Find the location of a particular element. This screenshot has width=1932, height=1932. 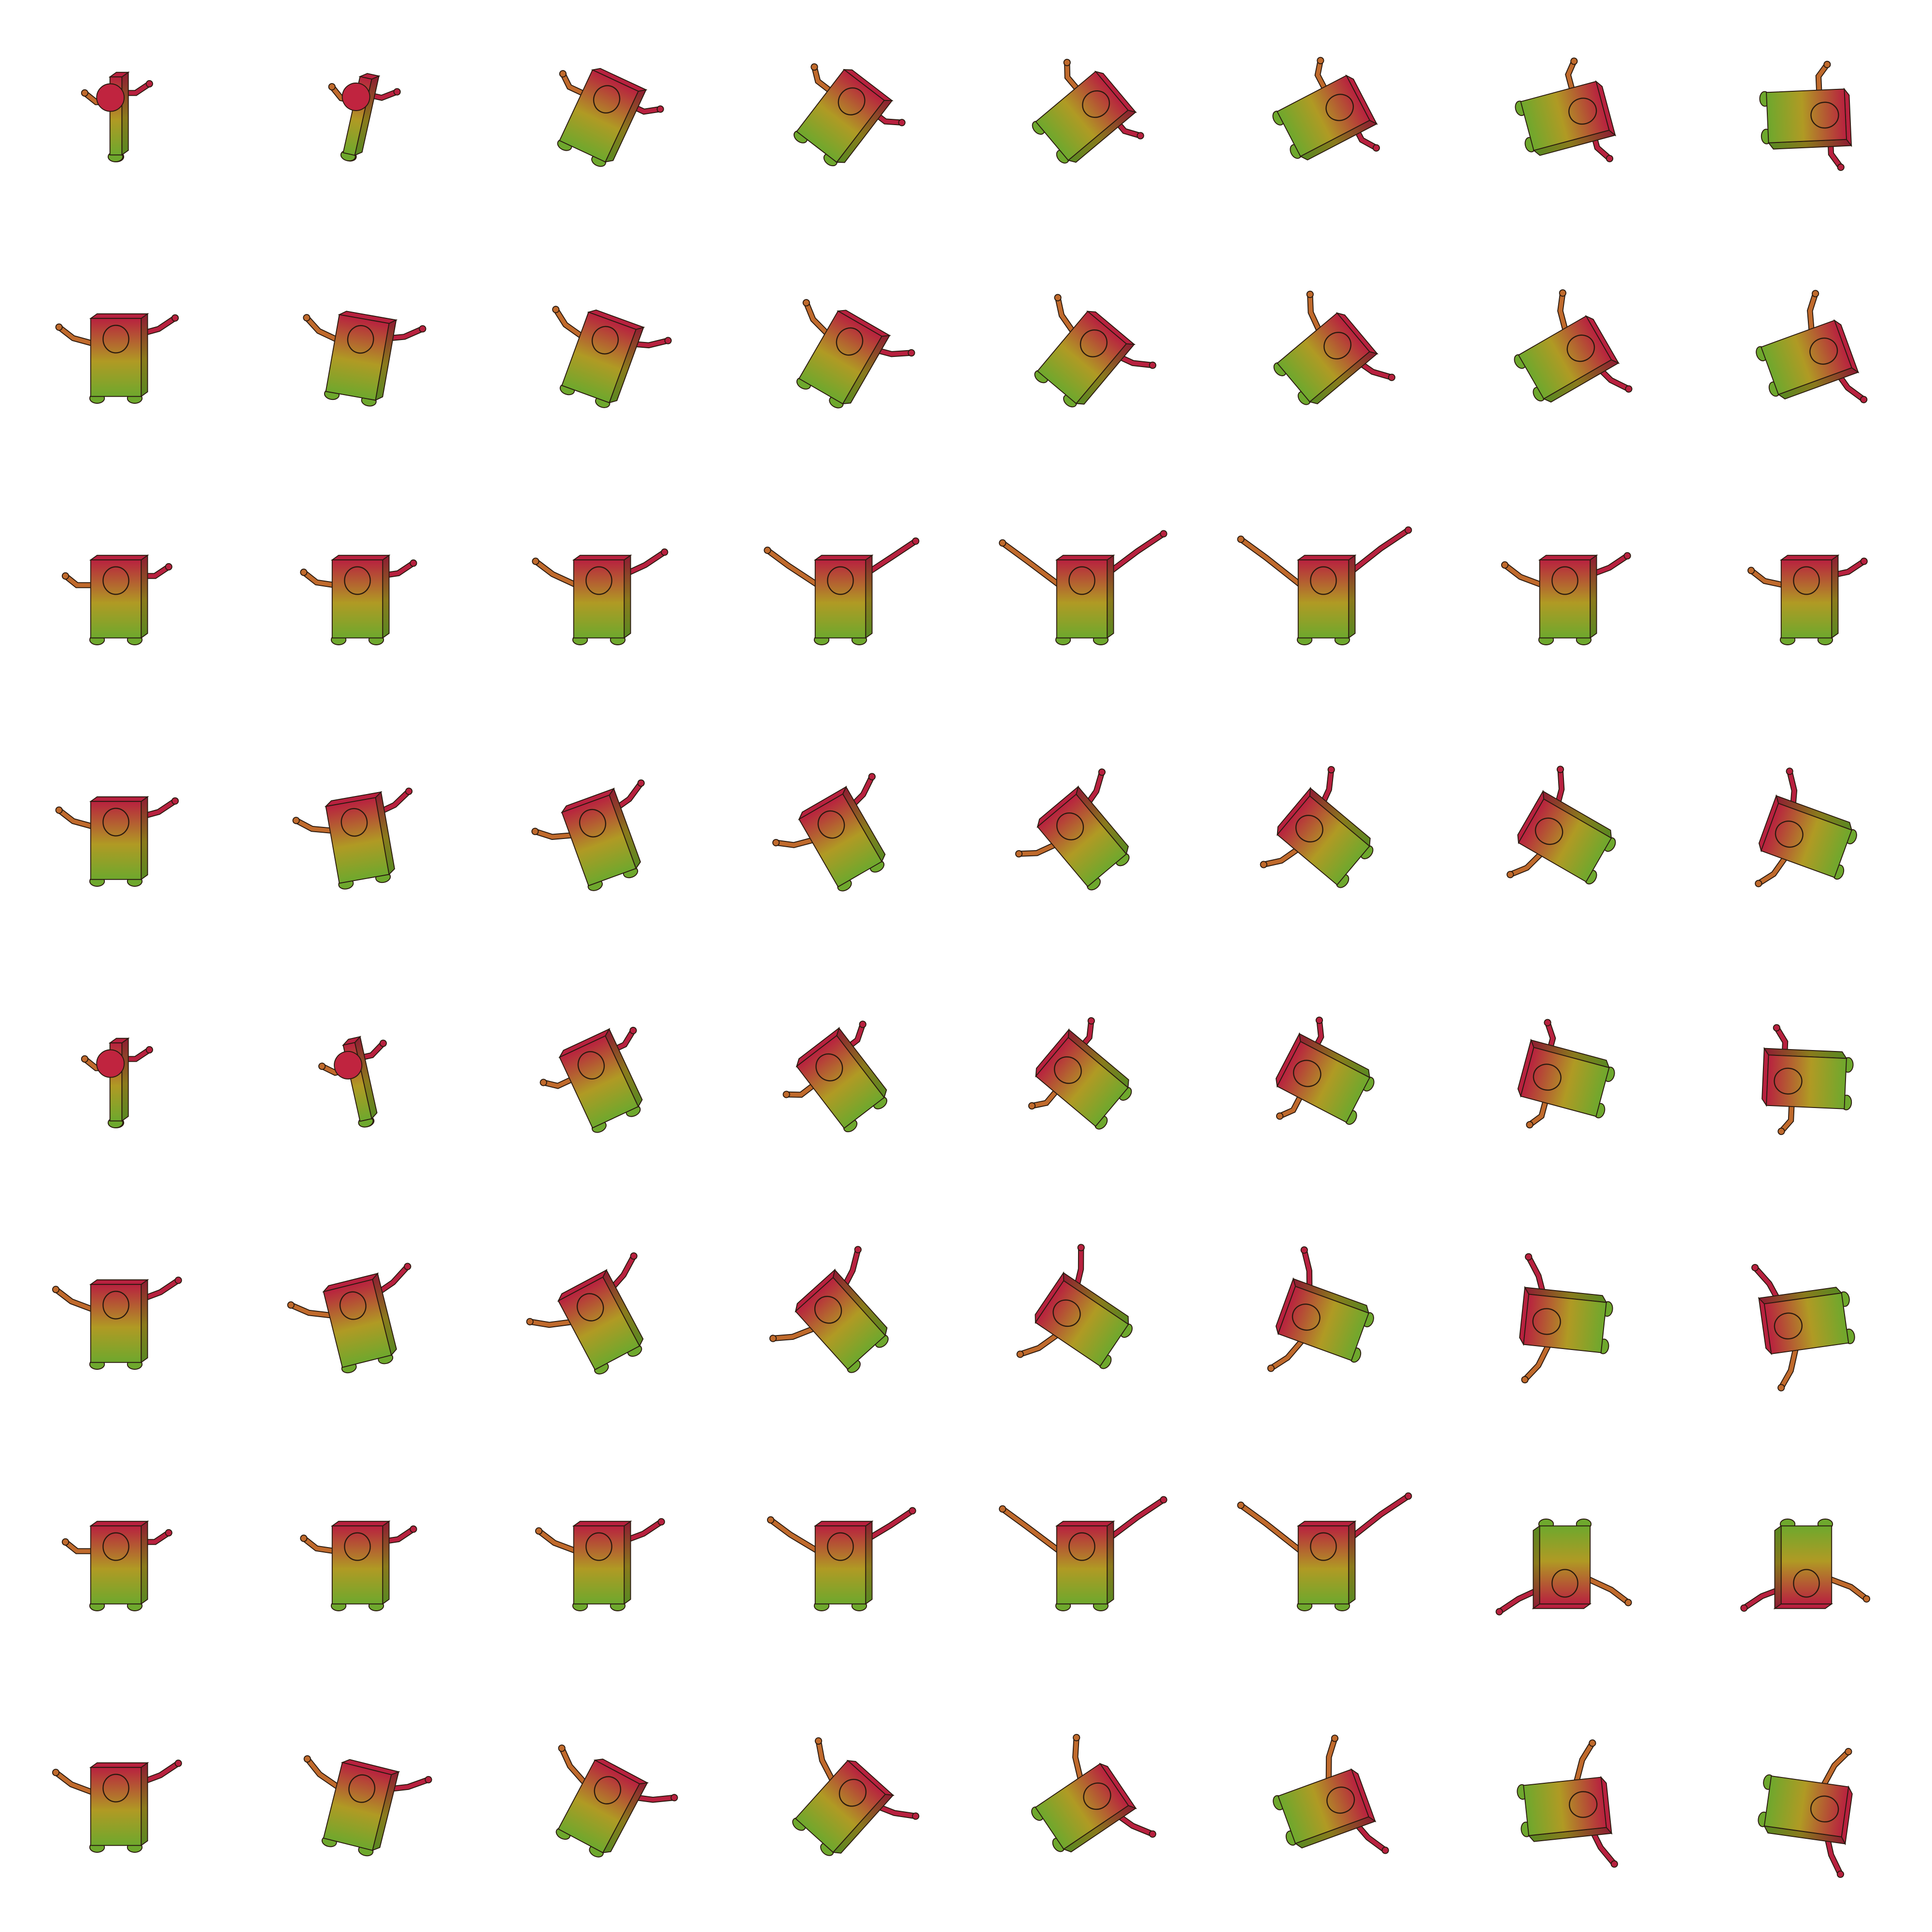

frame-r6-c2 is located at coordinates (349, 1318).